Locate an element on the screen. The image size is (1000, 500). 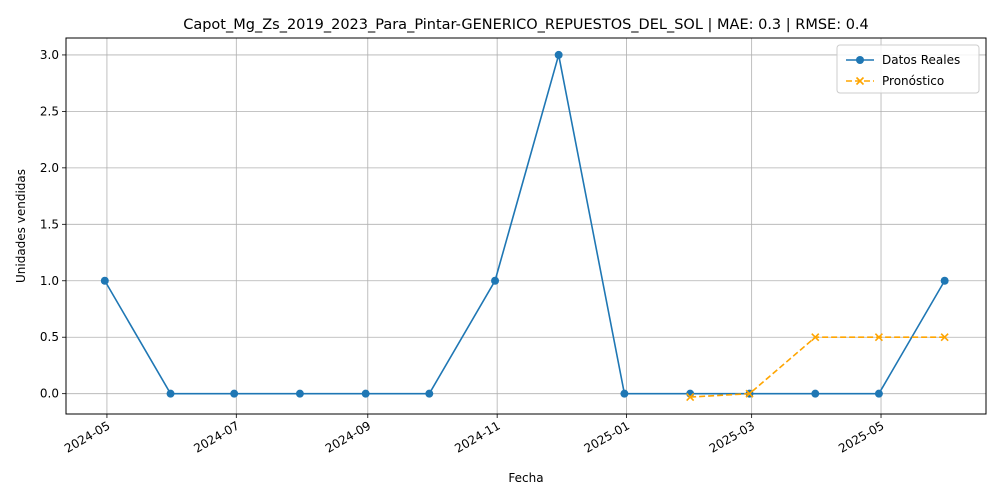
legend: Datos Reales Pronóstico is located at coordinates (908, 69).